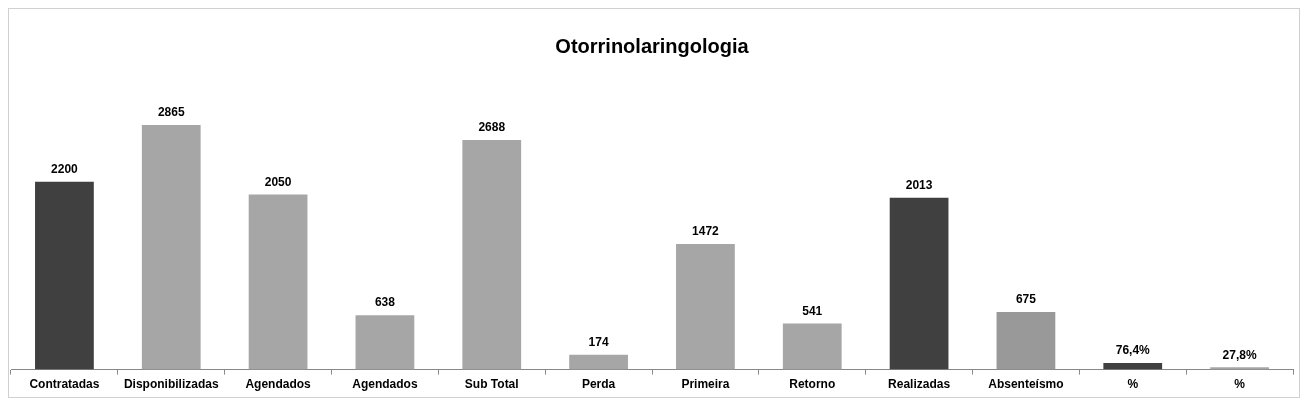 The height and width of the screenshot is (406, 1308). What do you see at coordinates (492, 127) in the screenshot?
I see `data-label: 2688` at bounding box center [492, 127].